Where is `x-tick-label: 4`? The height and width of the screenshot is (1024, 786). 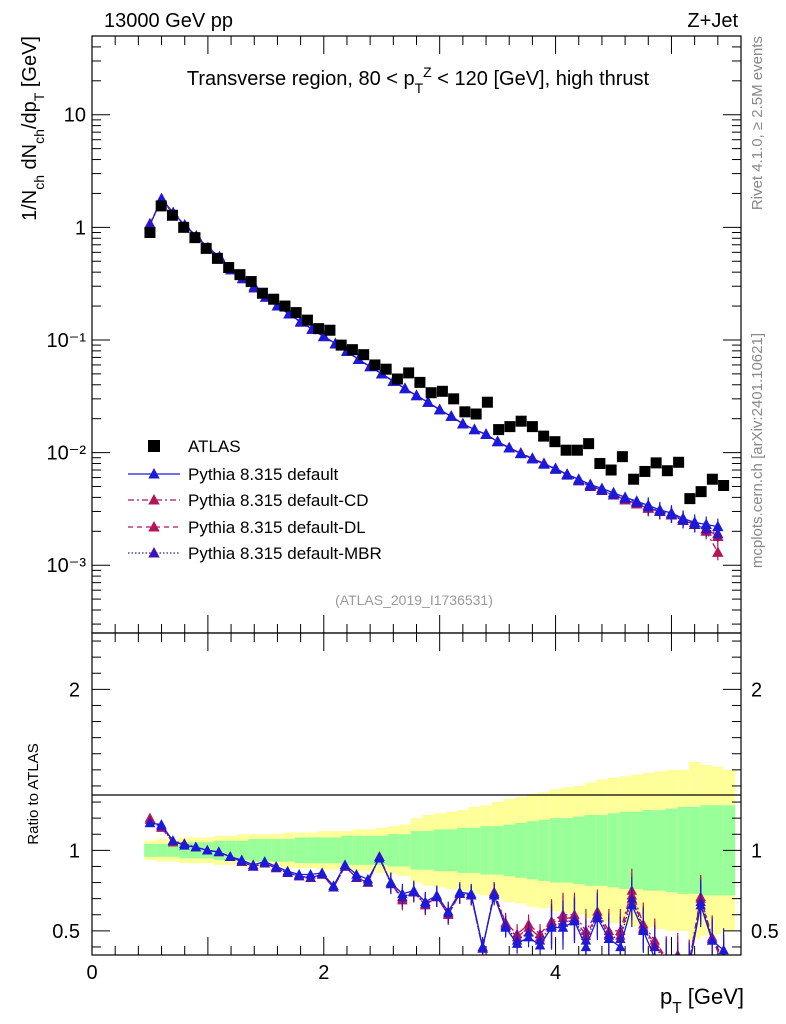 x-tick-label: 4 is located at coordinates (555, 973).